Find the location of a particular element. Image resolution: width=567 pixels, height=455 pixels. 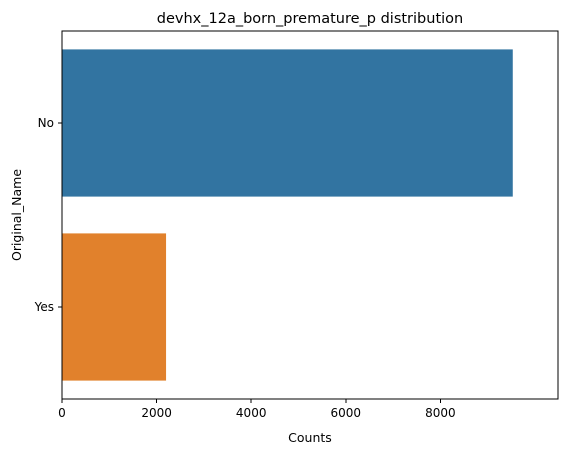

x-tick-label: 0 is located at coordinates (62, 413).